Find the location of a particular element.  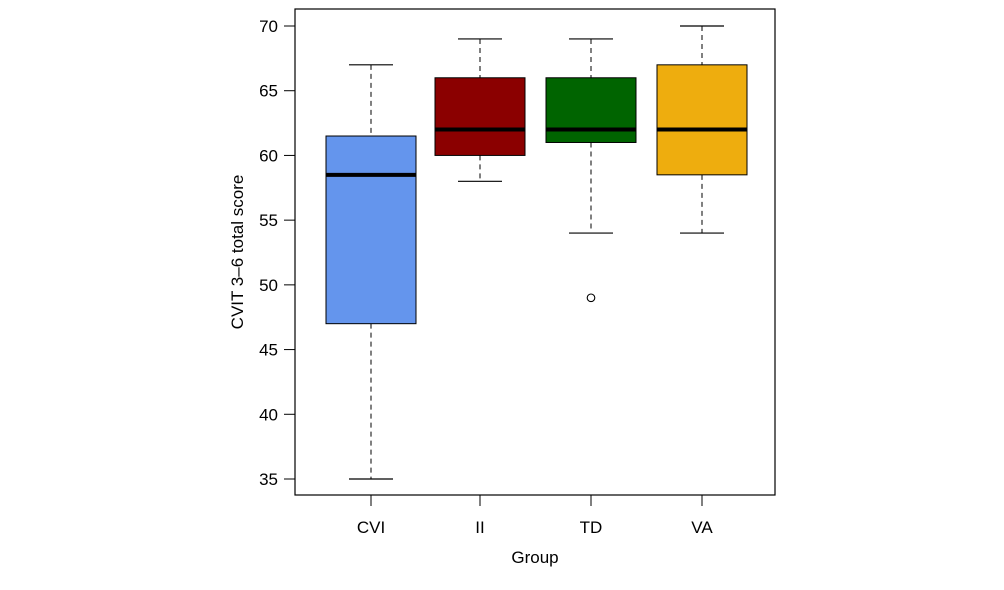

x-axis-label: Group is located at coordinates (534, 557).